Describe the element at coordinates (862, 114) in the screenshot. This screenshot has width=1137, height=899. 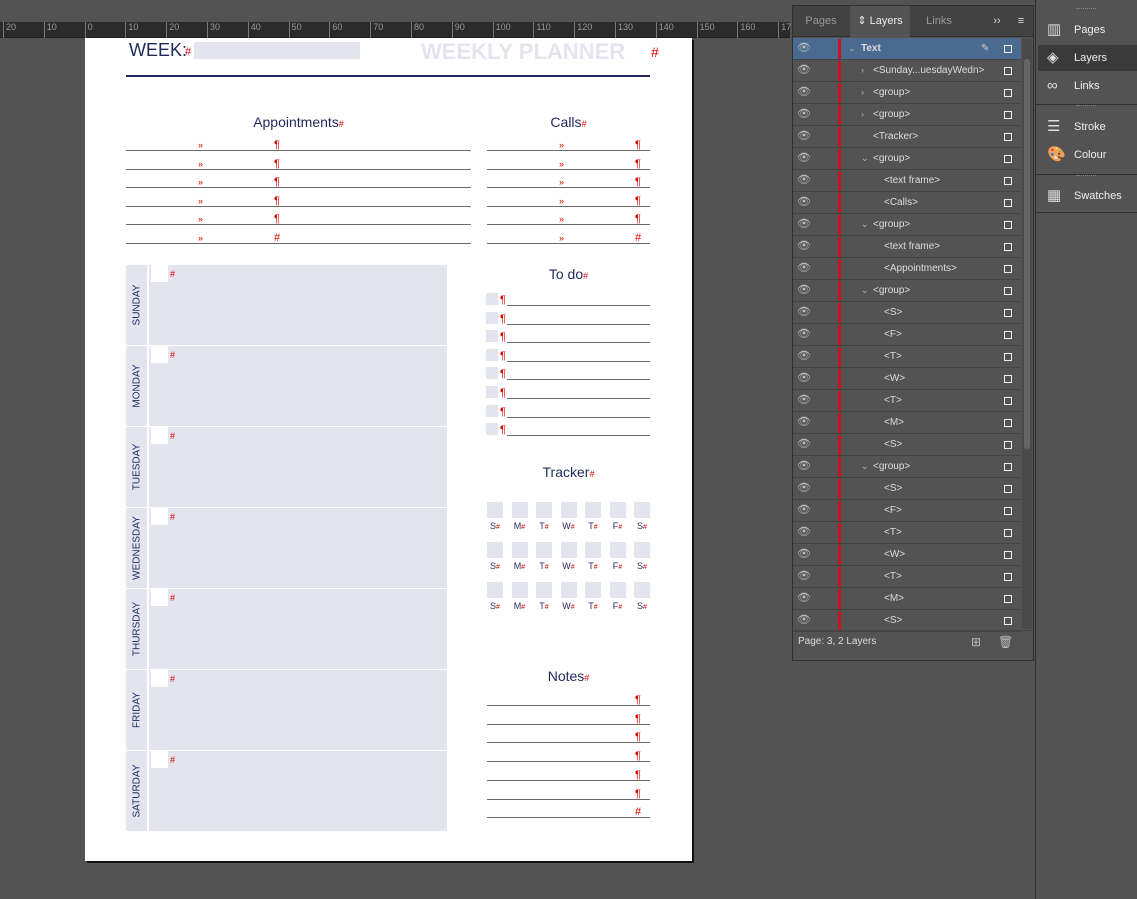
I see `chevron-right-icon: ›` at that location.